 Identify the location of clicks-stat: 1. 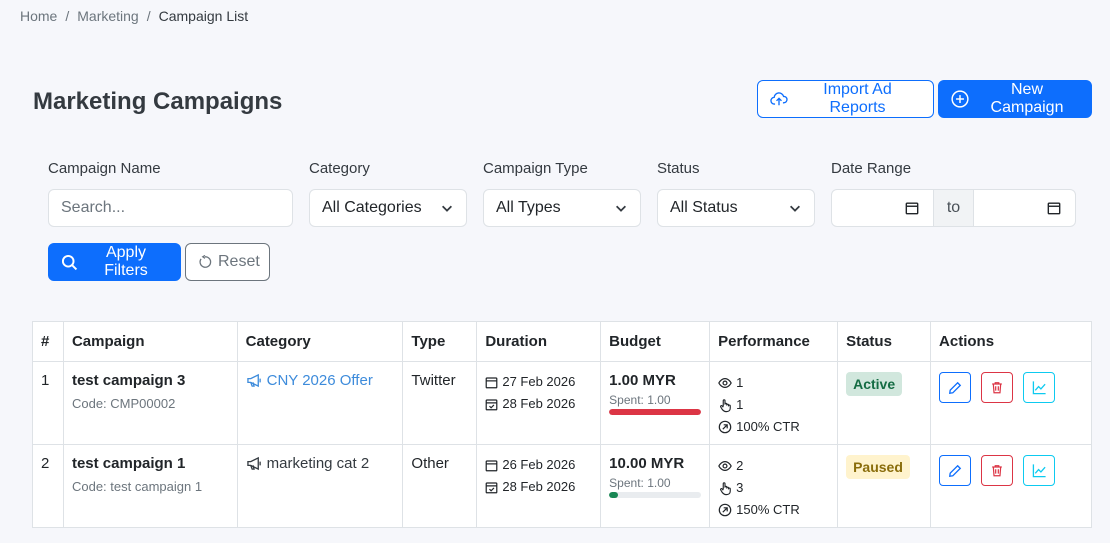
(773, 405).